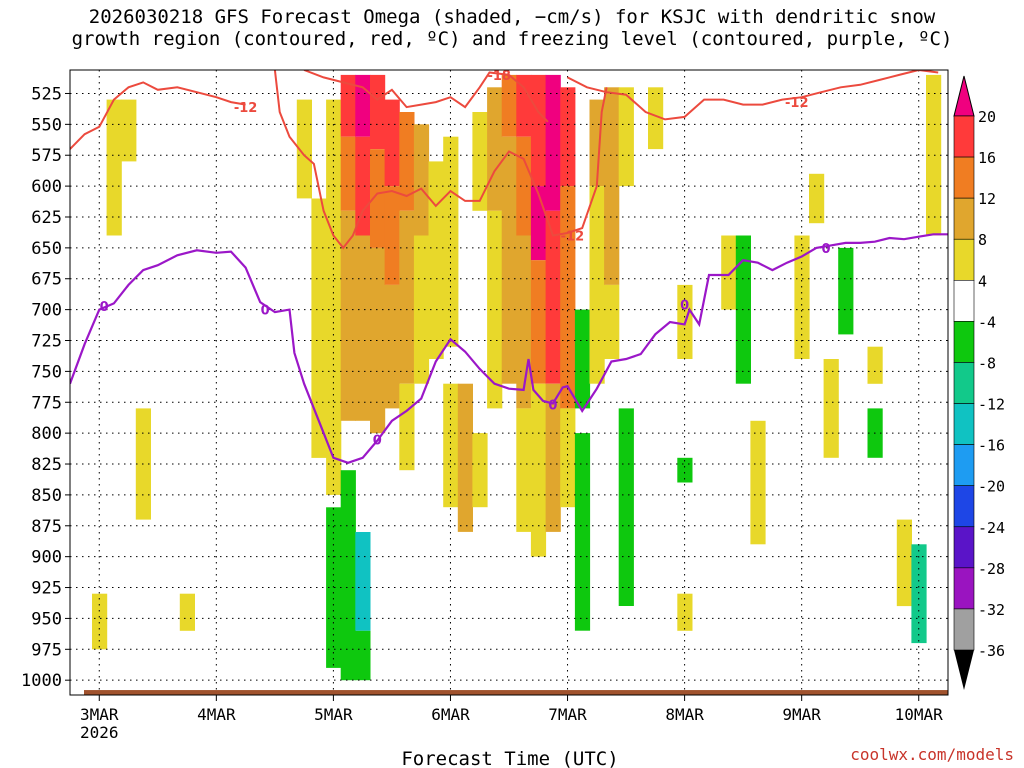 Image resolution: width=1024 pixels, height=768 pixels. I want to click on y-tick-label: 925, so click(46, 589).